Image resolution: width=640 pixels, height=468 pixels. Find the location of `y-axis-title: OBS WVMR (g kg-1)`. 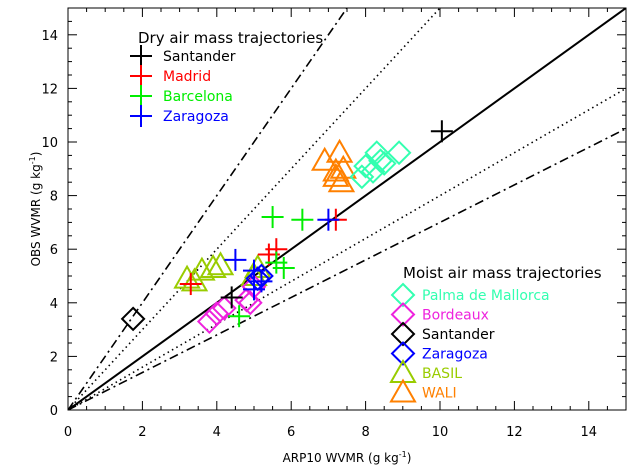

y-axis-title: OBS WVMR (g kg-1) is located at coordinates (35, 209).